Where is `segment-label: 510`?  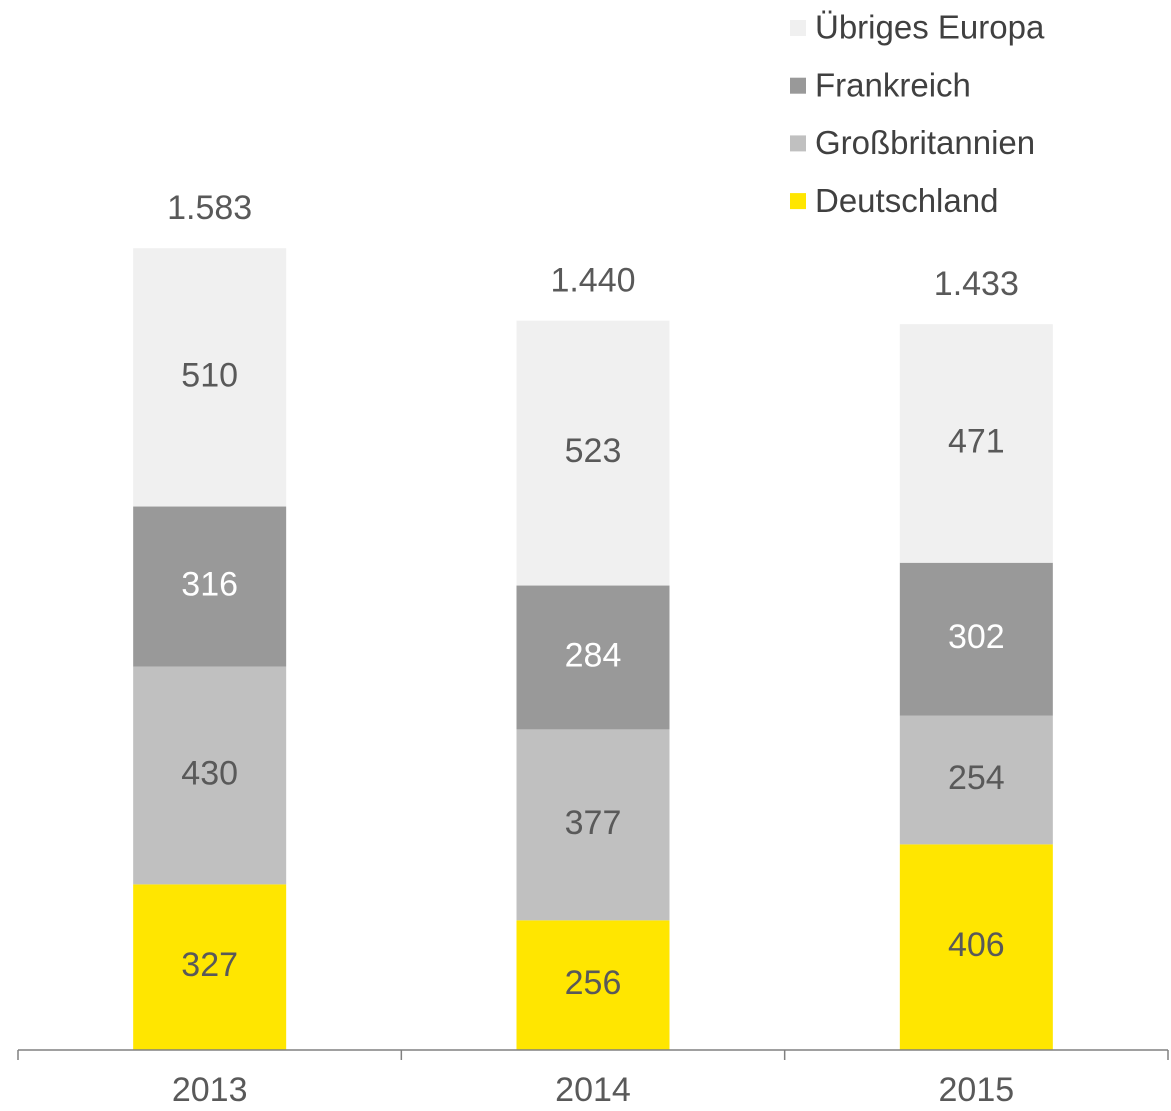 segment-label: 510 is located at coordinates (209, 375).